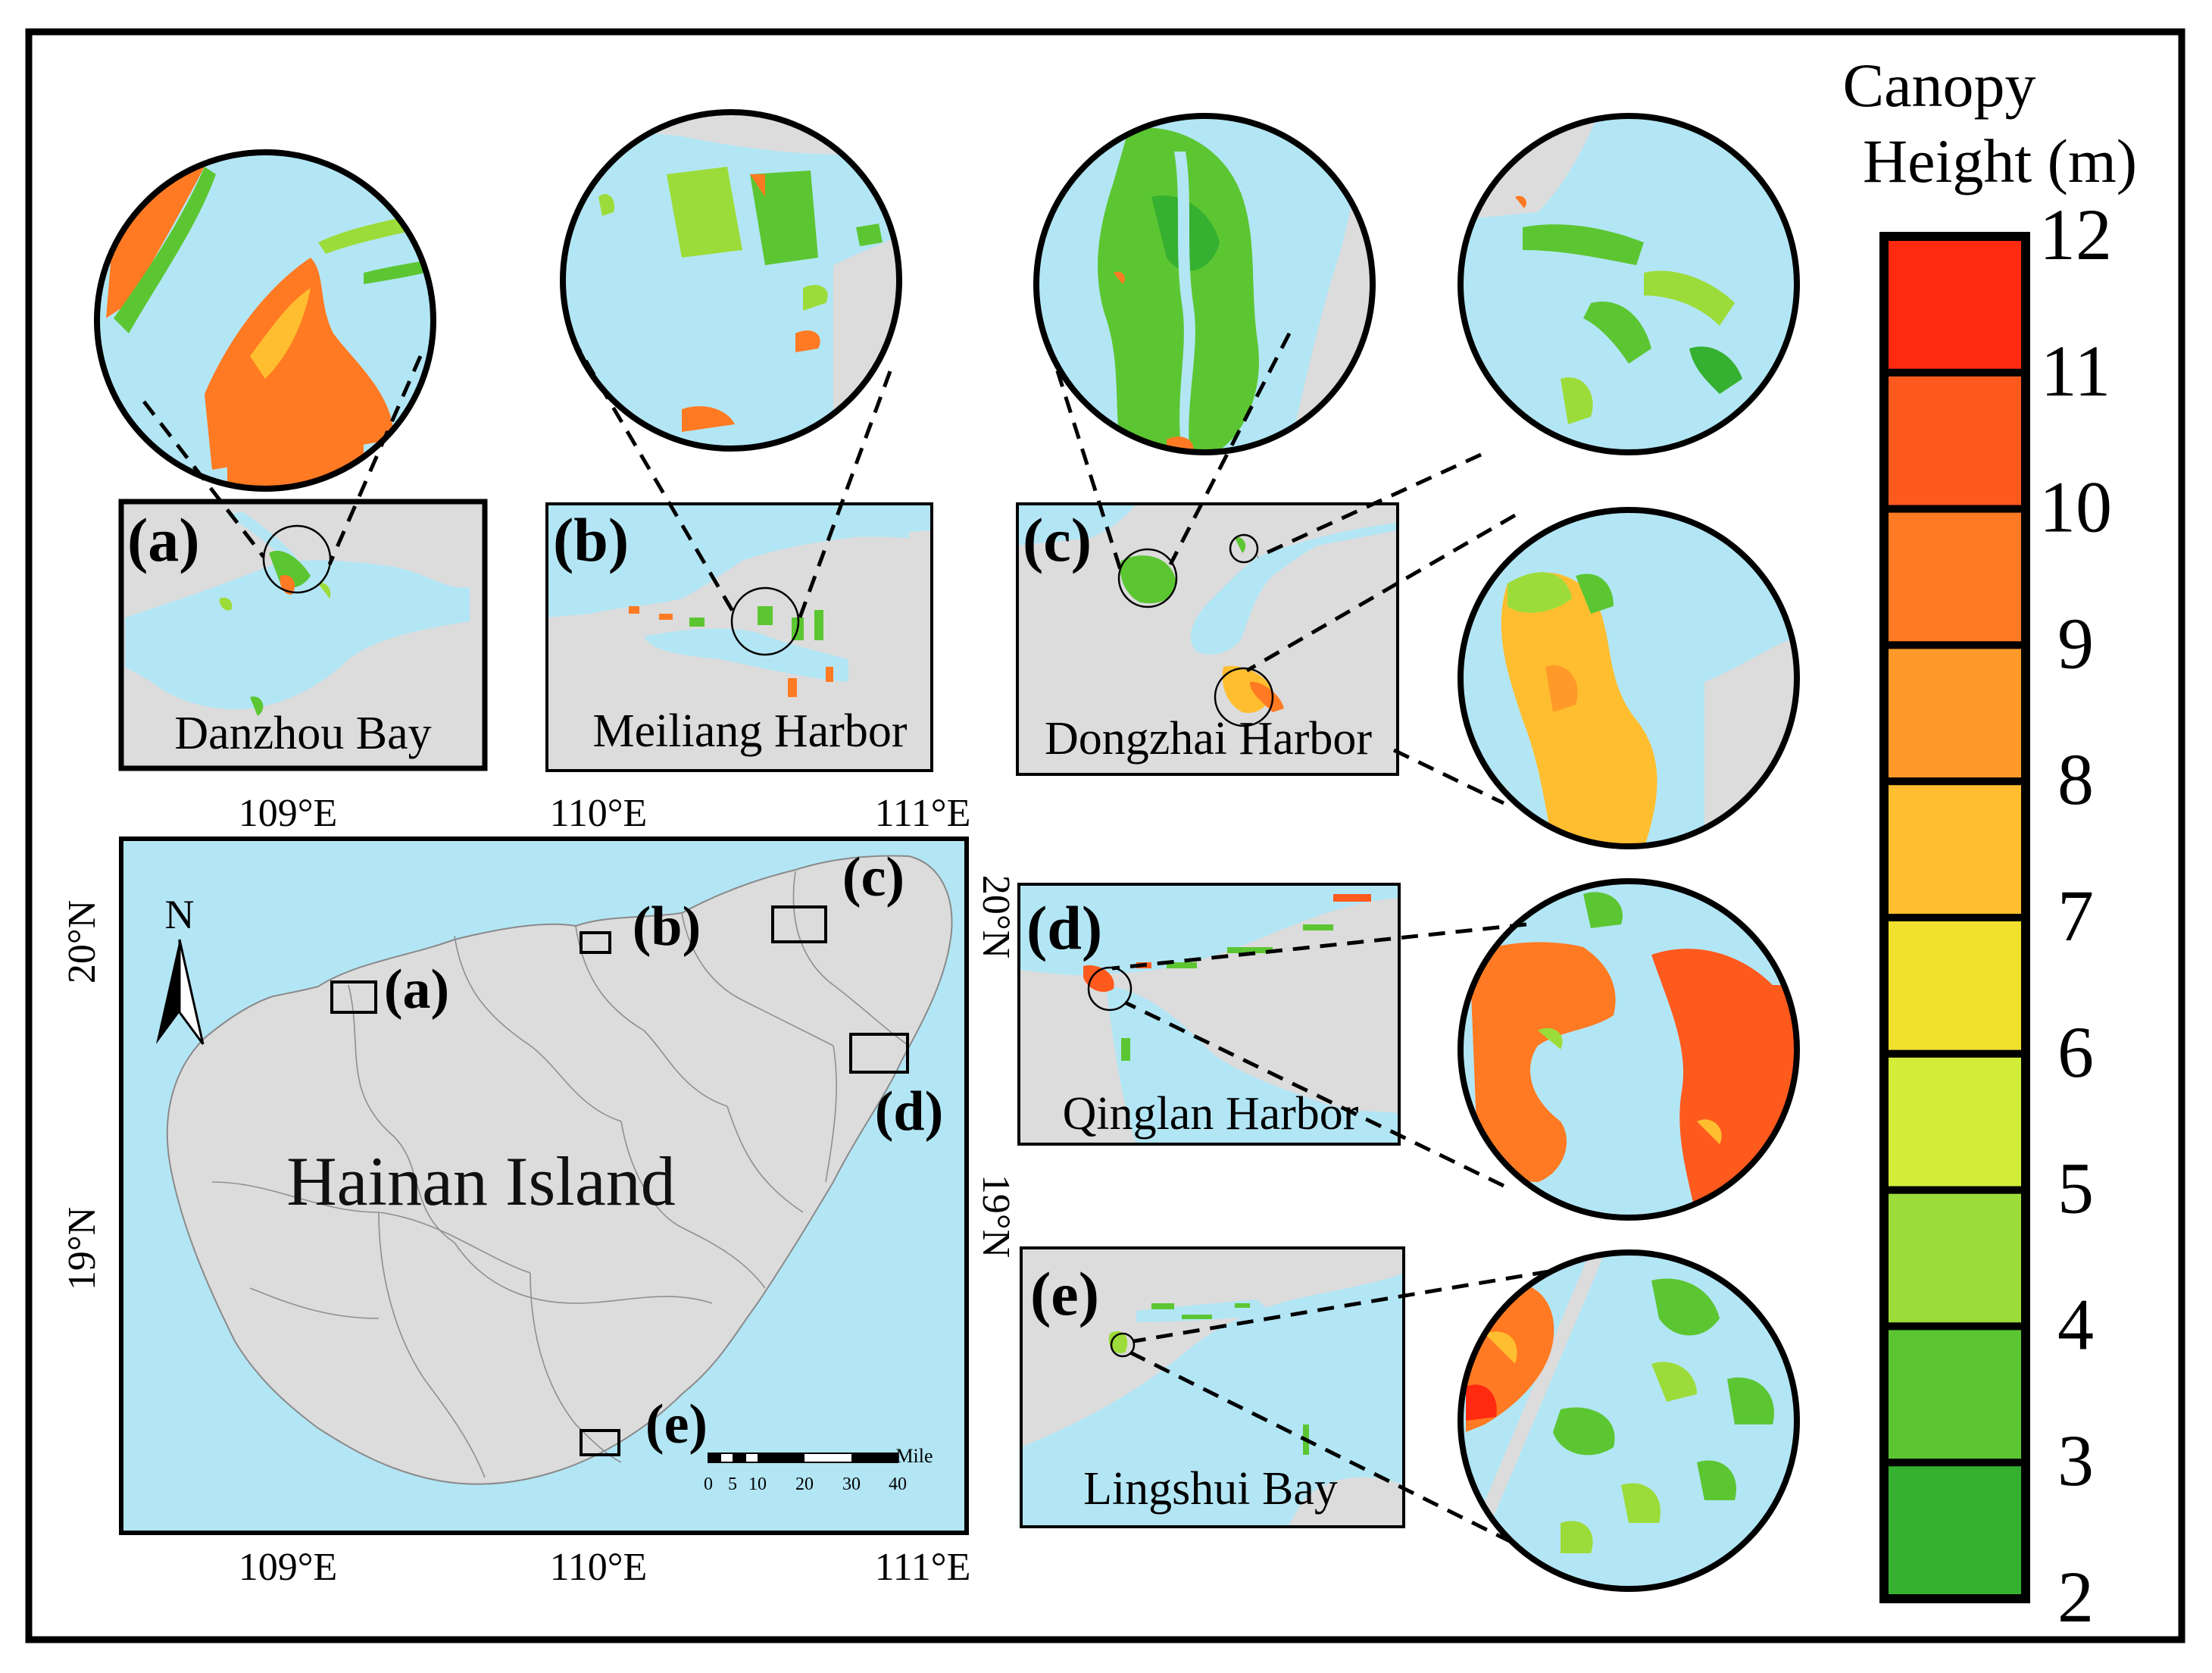 This screenshot has width=2212, height=1673. I want to click on lat-label-left: 19°N, so click(82, 1249).